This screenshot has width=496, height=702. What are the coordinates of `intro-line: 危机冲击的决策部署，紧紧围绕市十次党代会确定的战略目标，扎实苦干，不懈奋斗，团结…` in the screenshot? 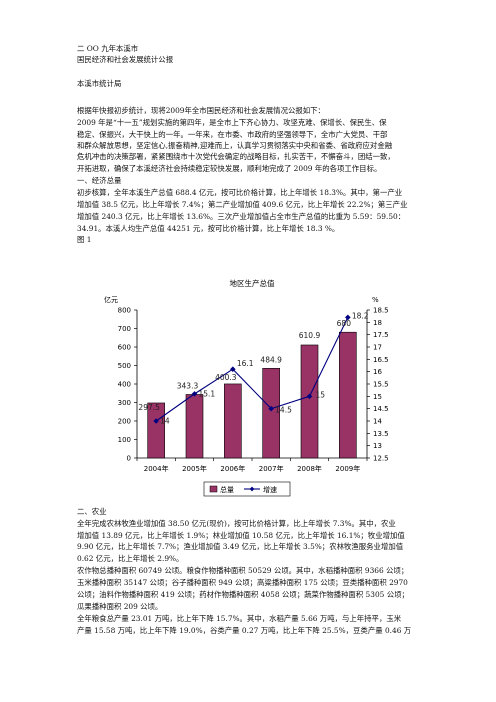 It's located at (236, 156).